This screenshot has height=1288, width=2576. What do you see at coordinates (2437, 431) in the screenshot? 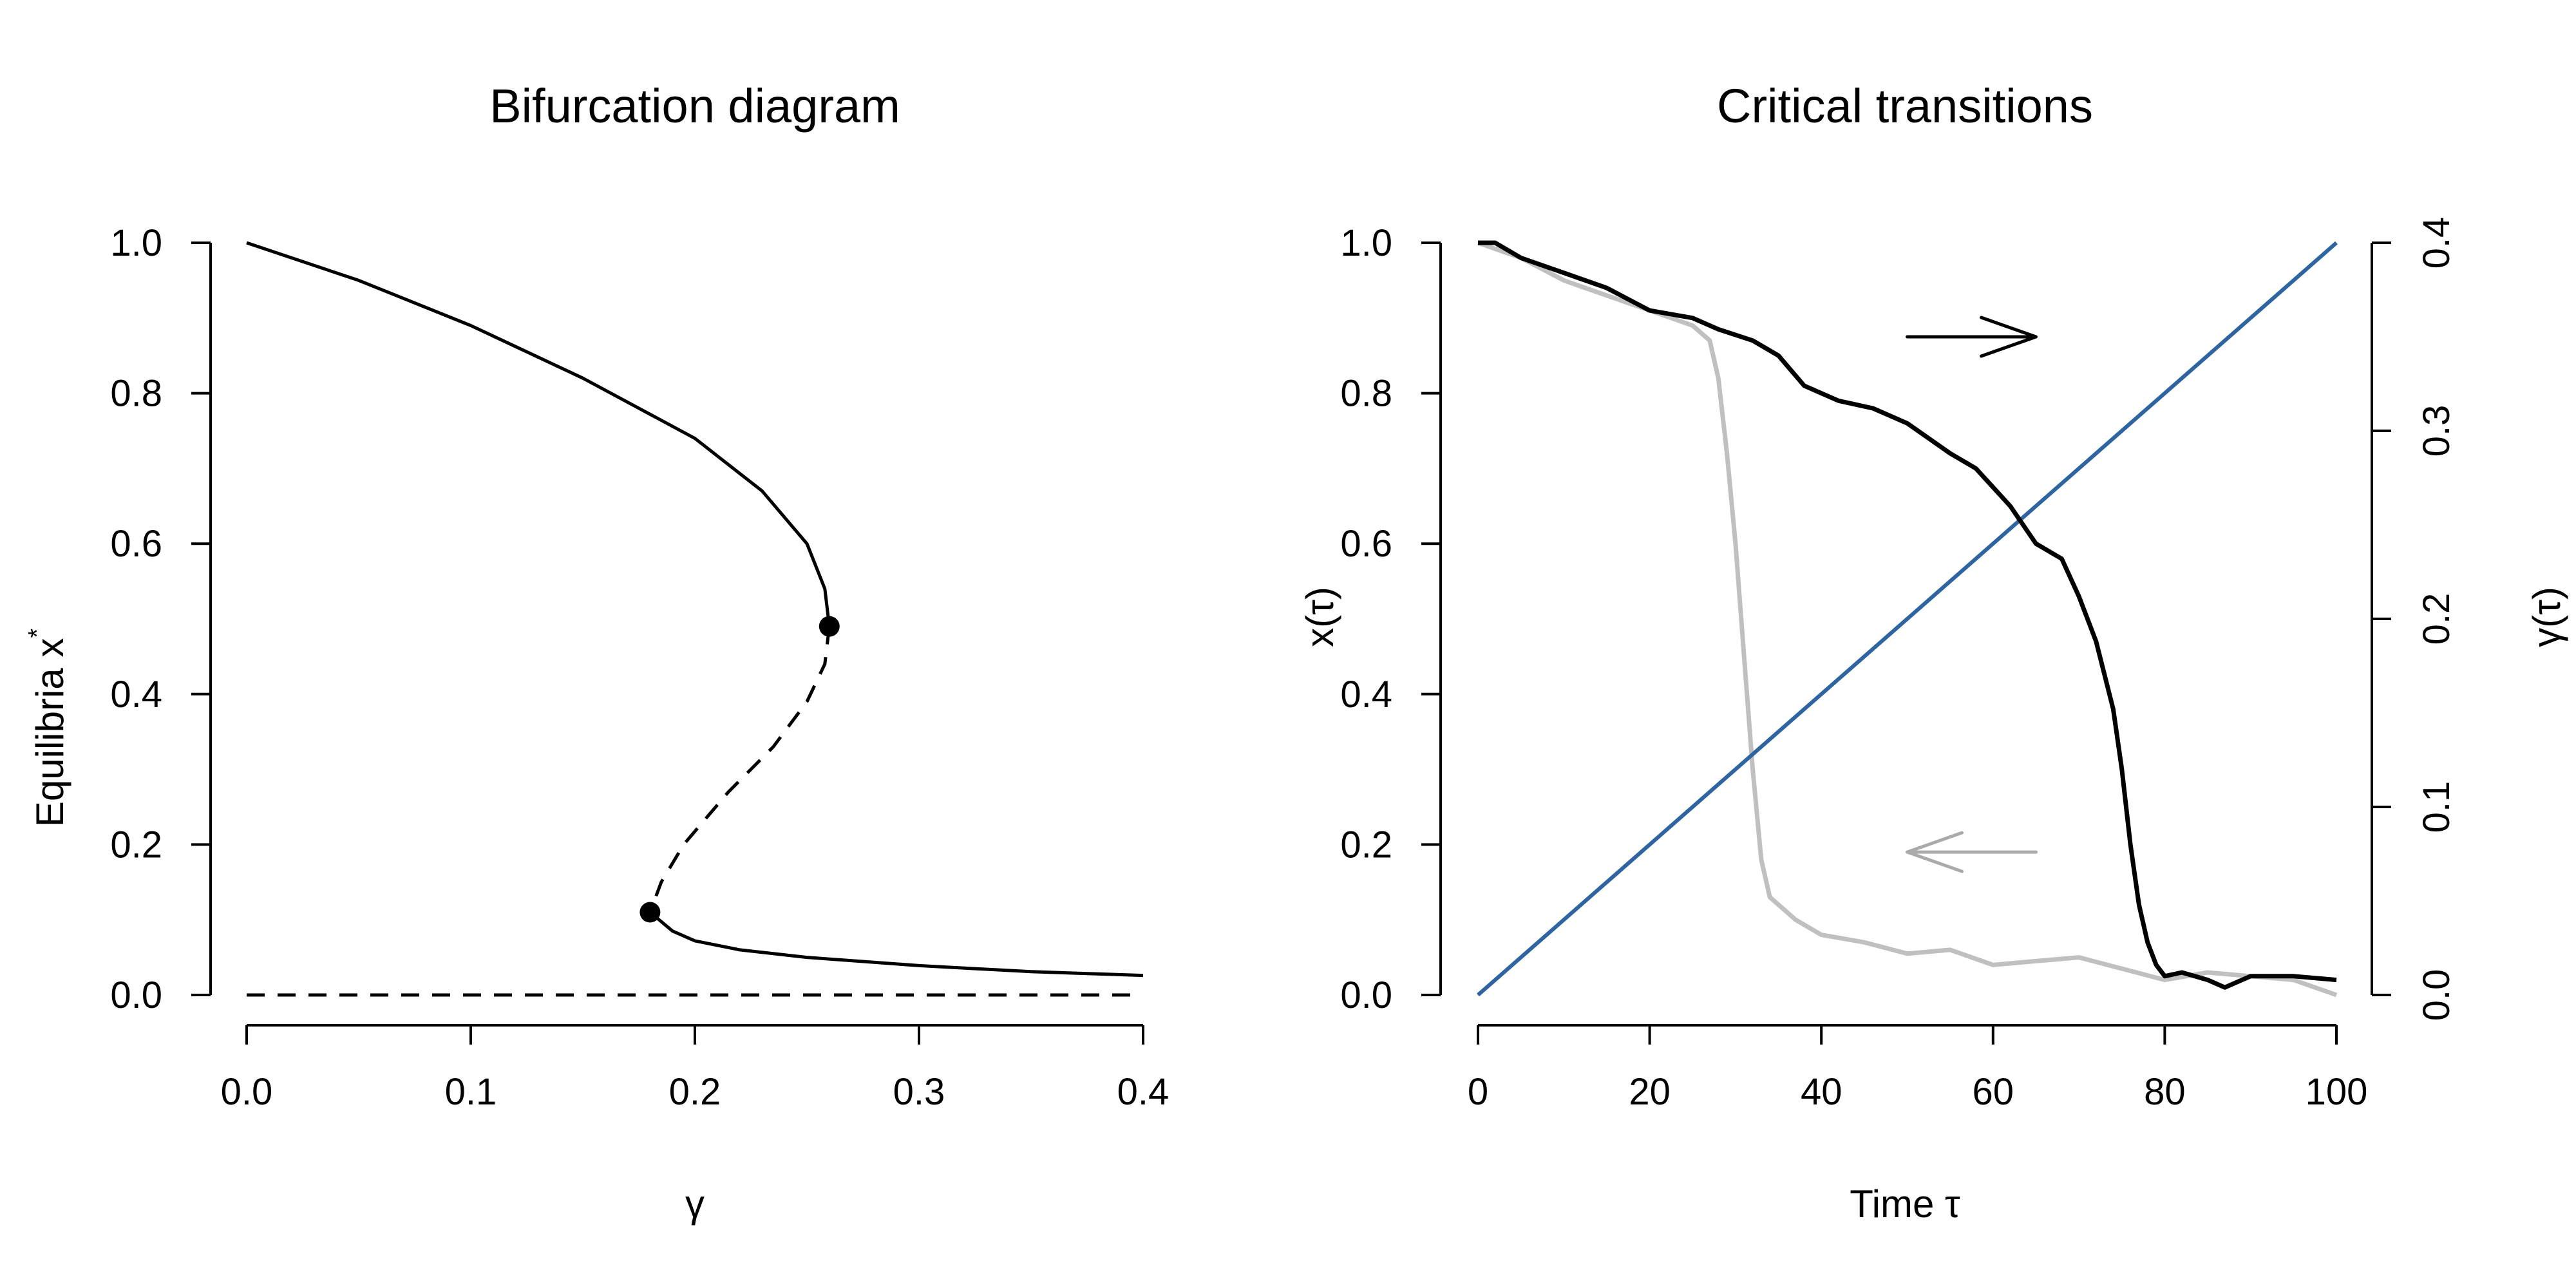
I see `y-right-tick-label: 0.3` at bounding box center [2437, 431].